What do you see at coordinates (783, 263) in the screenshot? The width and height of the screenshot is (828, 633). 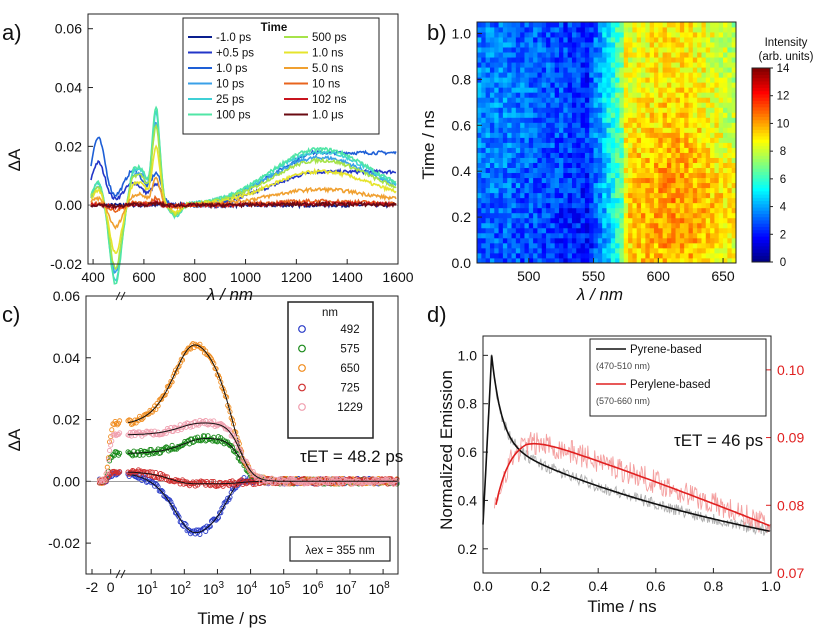 I see `colorbar-tick-label: 0` at bounding box center [783, 263].